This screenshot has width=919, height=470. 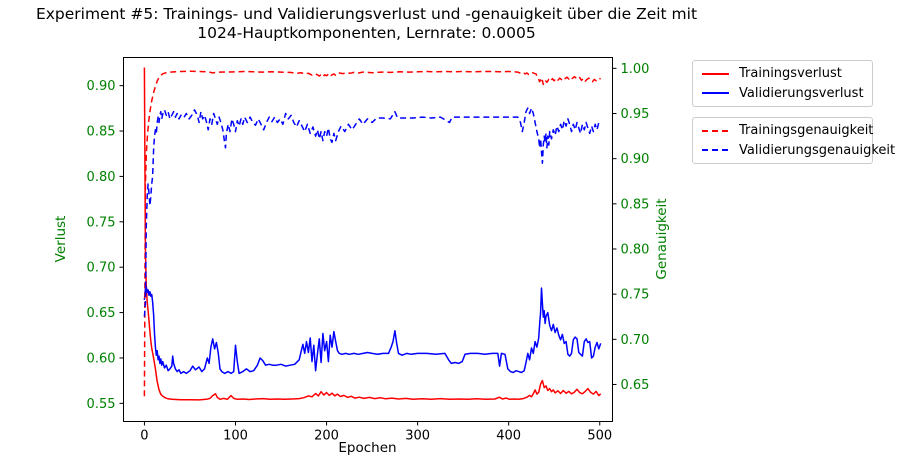 What do you see at coordinates (635, 340) in the screenshot?
I see `y-right-tick-label: 0.70` at bounding box center [635, 340].